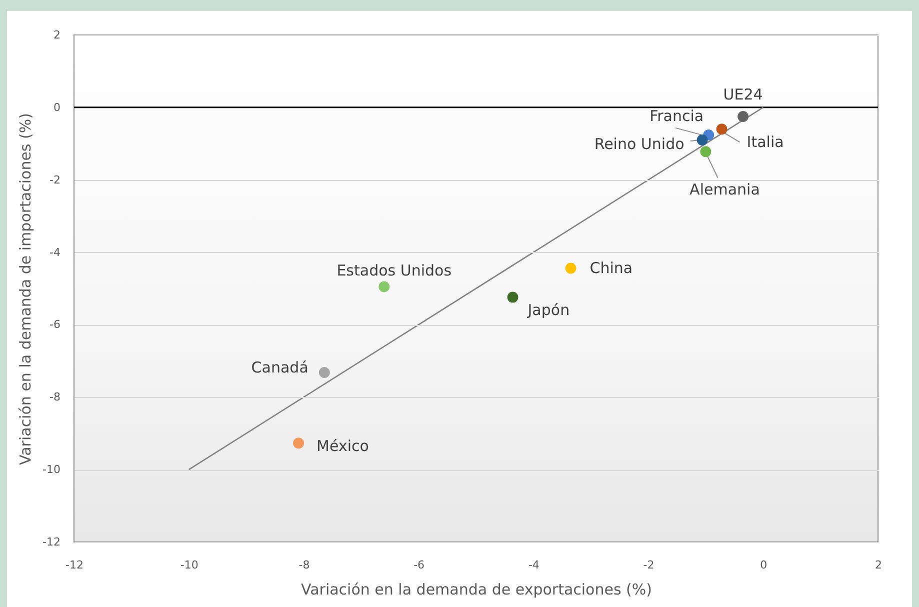 The height and width of the screenshot is (607, 919). What do you see at coordinates (677, 115) in the screenshot?
I see `series-label: Francia` at bounding box center [677, 115].